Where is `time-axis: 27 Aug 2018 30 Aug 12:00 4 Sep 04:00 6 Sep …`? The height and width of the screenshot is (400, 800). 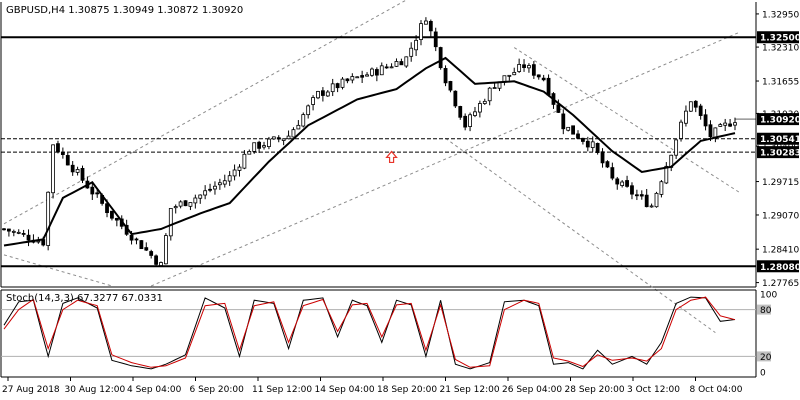
time-axis: 27 Aug 2018 30 Aug 12:00 4 Sep 04:00 6 Sep … is located at coordinates (372, 386).